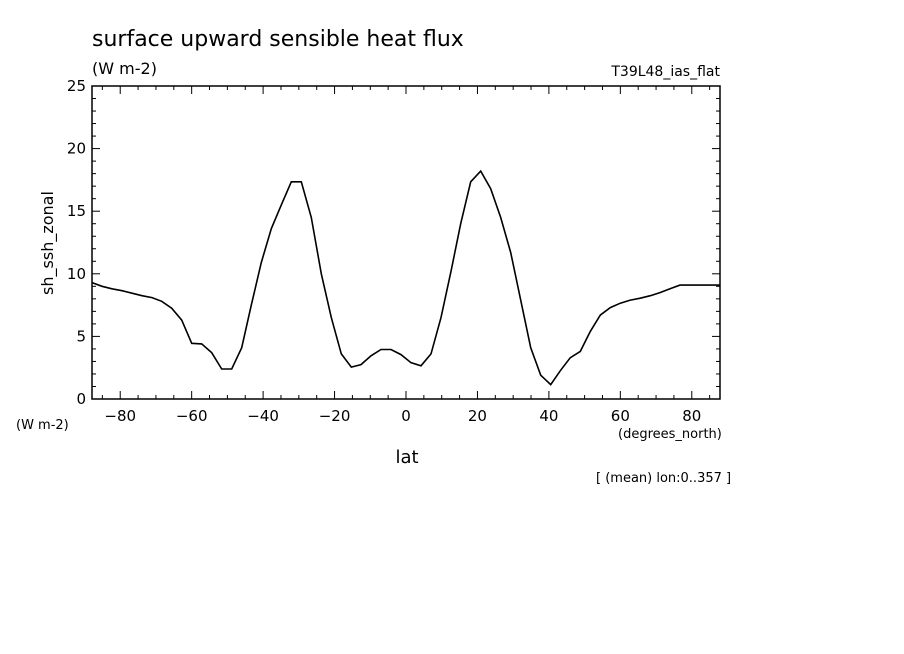 Image resolution: width=904 pixels, height=654 pixels. What do you see at coordinates (81, 399) in the screenshot?
I see `y-tick-label: 0` at bounding box center [81, 399].